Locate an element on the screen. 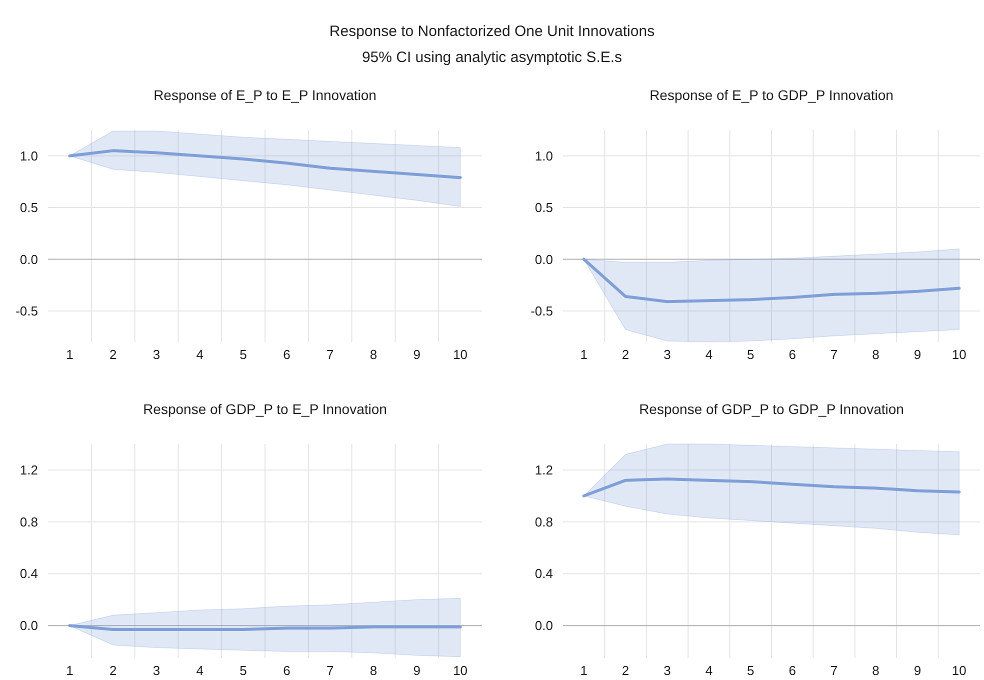 The image size is (984, 680). chart-title: Response of GDP_P to GDP_P Innovation is located at coordinates (771, 409).